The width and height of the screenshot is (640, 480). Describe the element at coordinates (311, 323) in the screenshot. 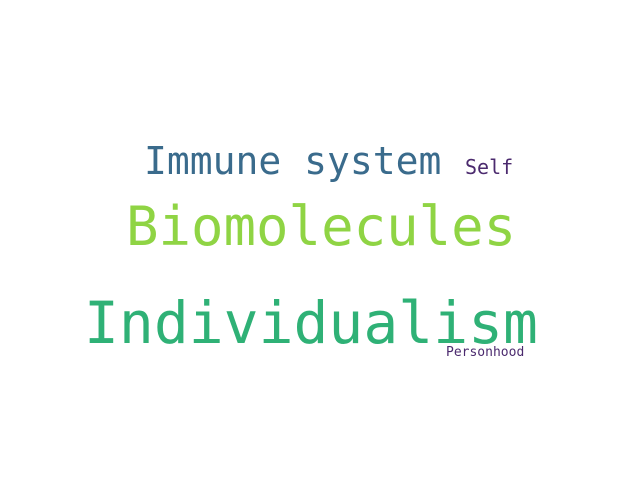

I see `word-individualism: Individualism` at that location.